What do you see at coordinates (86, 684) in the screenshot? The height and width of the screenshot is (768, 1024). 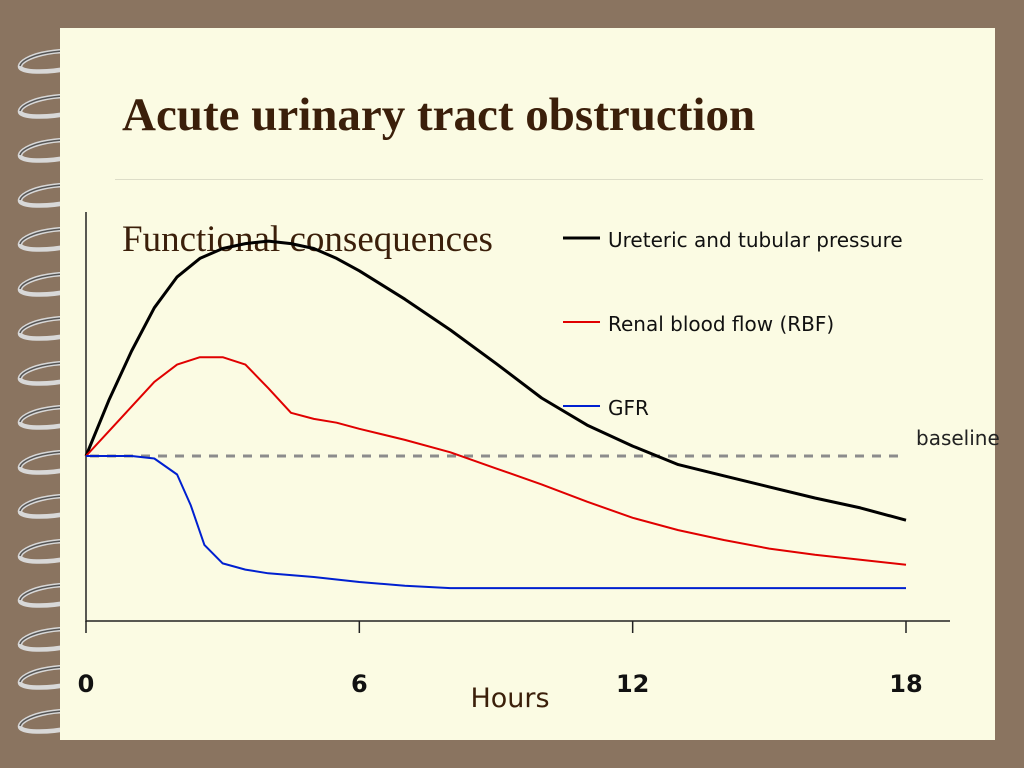 I see `x-tick-label: 0` at bounding box center [86, 684].